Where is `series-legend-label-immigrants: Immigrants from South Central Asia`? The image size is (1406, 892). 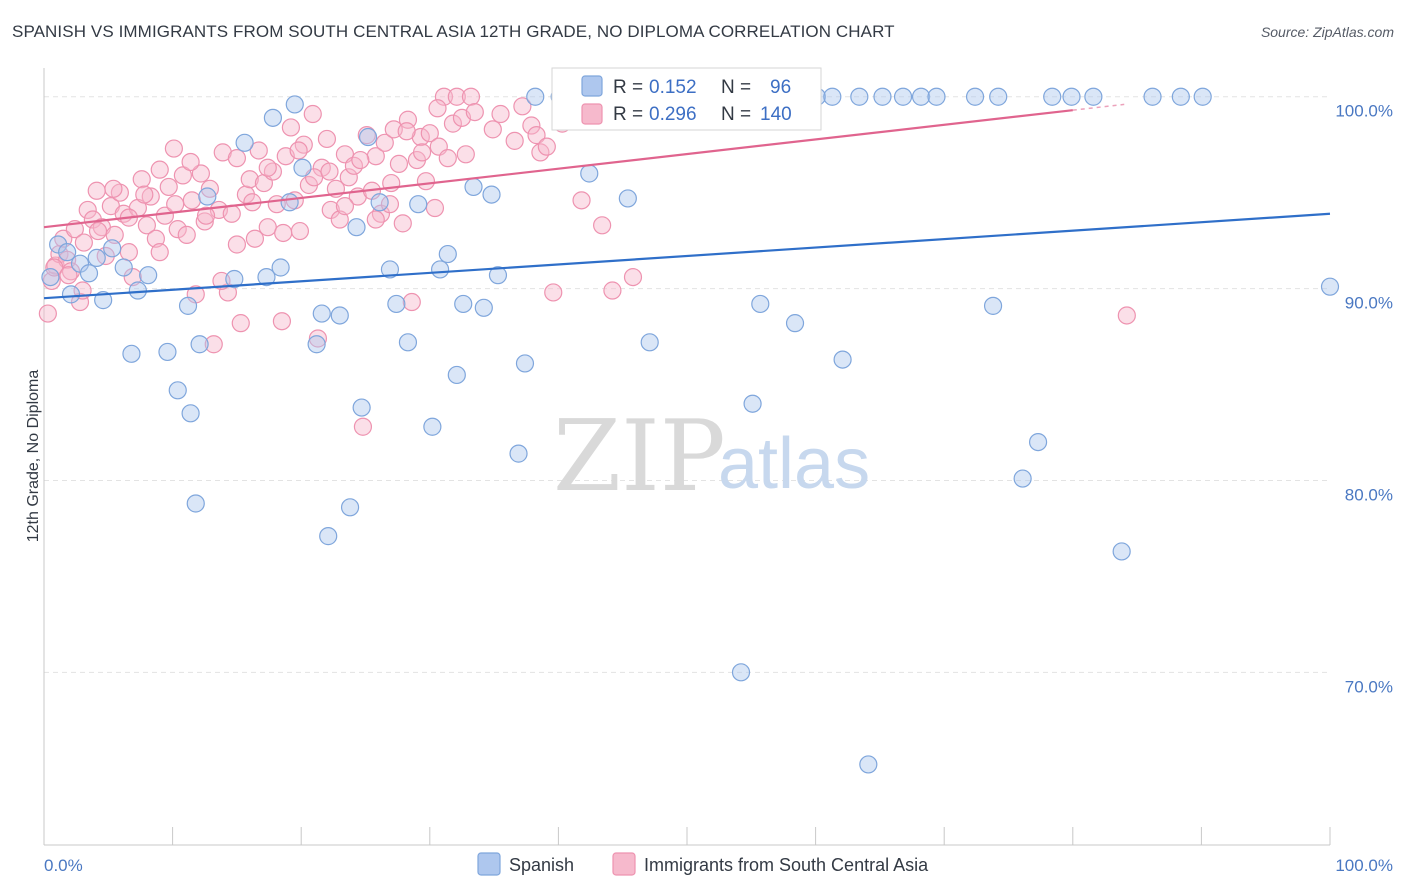 series-legend-label-immigrants: Immigrants from South Central Asia is located at coordinates (786, 865).